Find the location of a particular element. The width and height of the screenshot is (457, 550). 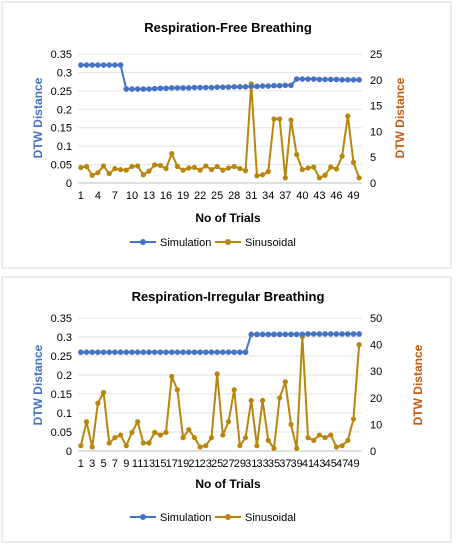

x-tick-label: 31 is located at coordinates (251, 196).